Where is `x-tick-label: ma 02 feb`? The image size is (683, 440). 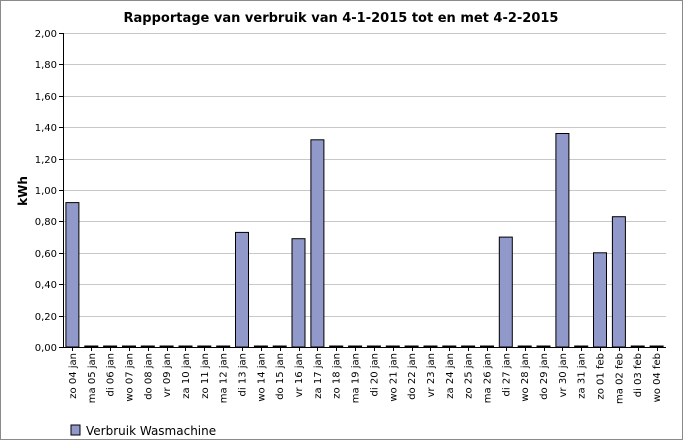 x-tick-label: ma 02 feb is located at coordinates (619, 378).